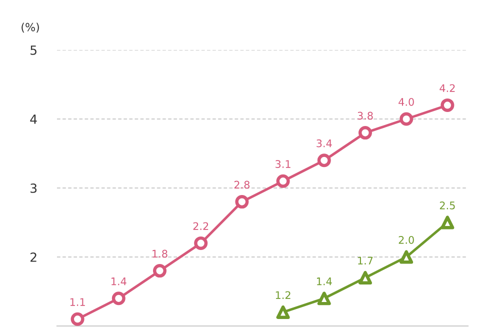  Describe the element at coordinates (365, 116) in the screenshot. I see `data-label: 3.8` at that location.